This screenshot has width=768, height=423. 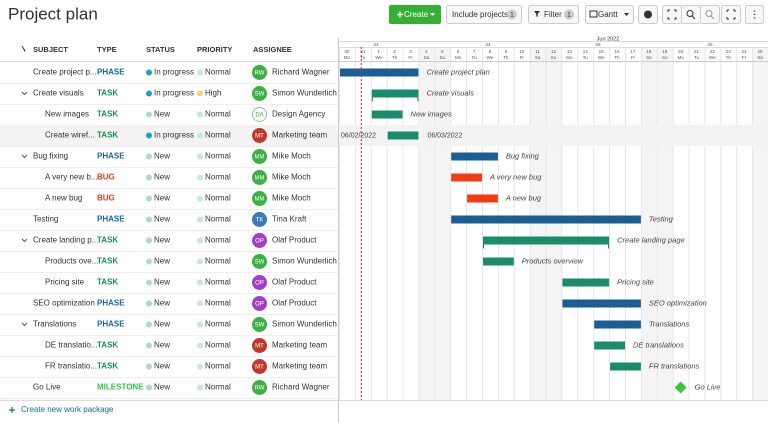 I want to click on status-dot, so click(x=149, y=156).